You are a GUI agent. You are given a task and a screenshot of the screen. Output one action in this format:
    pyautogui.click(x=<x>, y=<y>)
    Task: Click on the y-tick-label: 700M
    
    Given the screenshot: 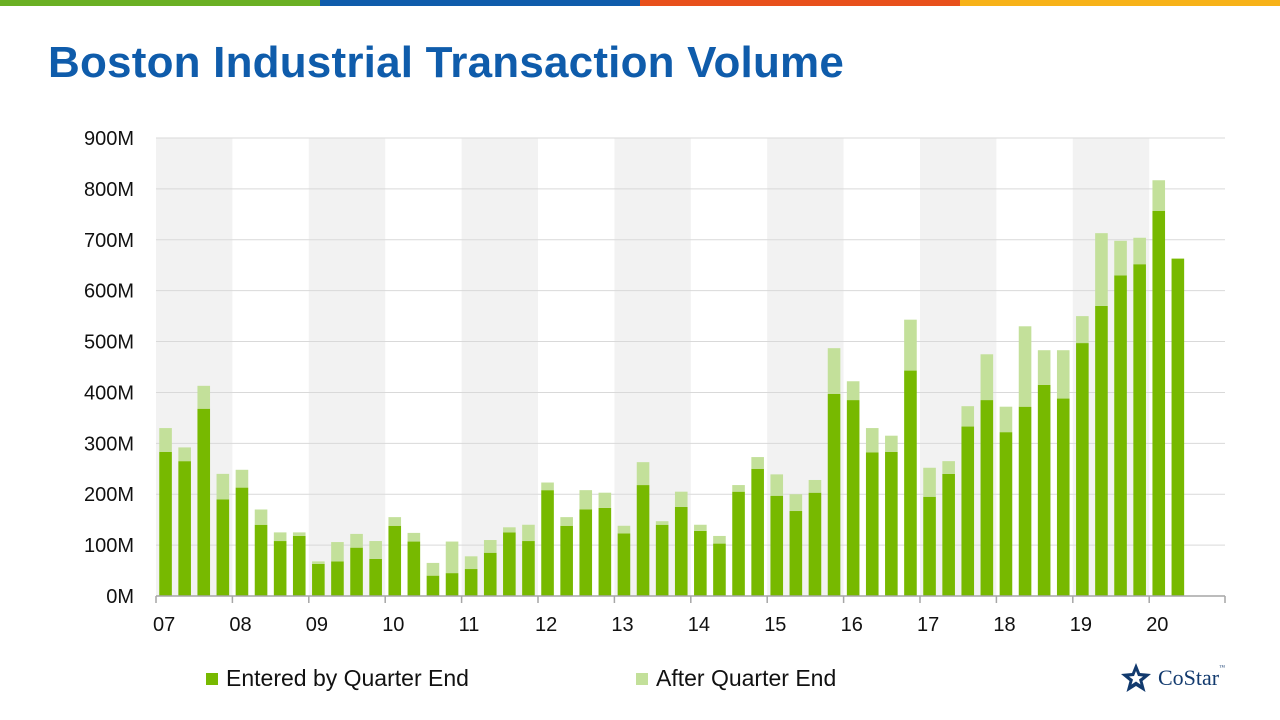 What is the action you would take?
    pyautogui.click(x=109, y=241)
    